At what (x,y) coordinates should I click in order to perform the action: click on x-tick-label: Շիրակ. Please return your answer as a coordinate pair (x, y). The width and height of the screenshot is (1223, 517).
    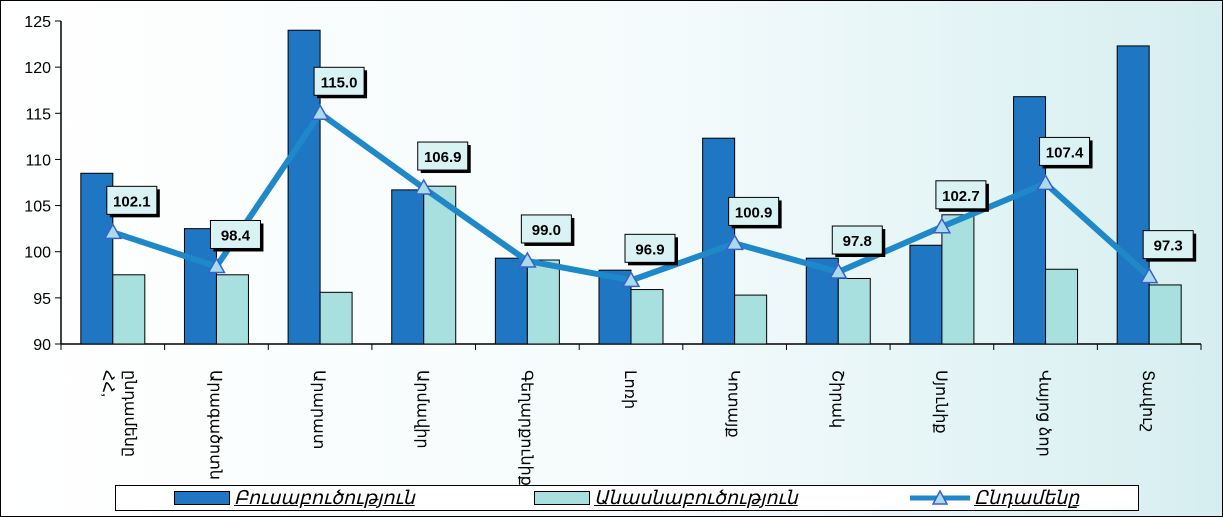
    Looking at the image, I should click on (836, 399).